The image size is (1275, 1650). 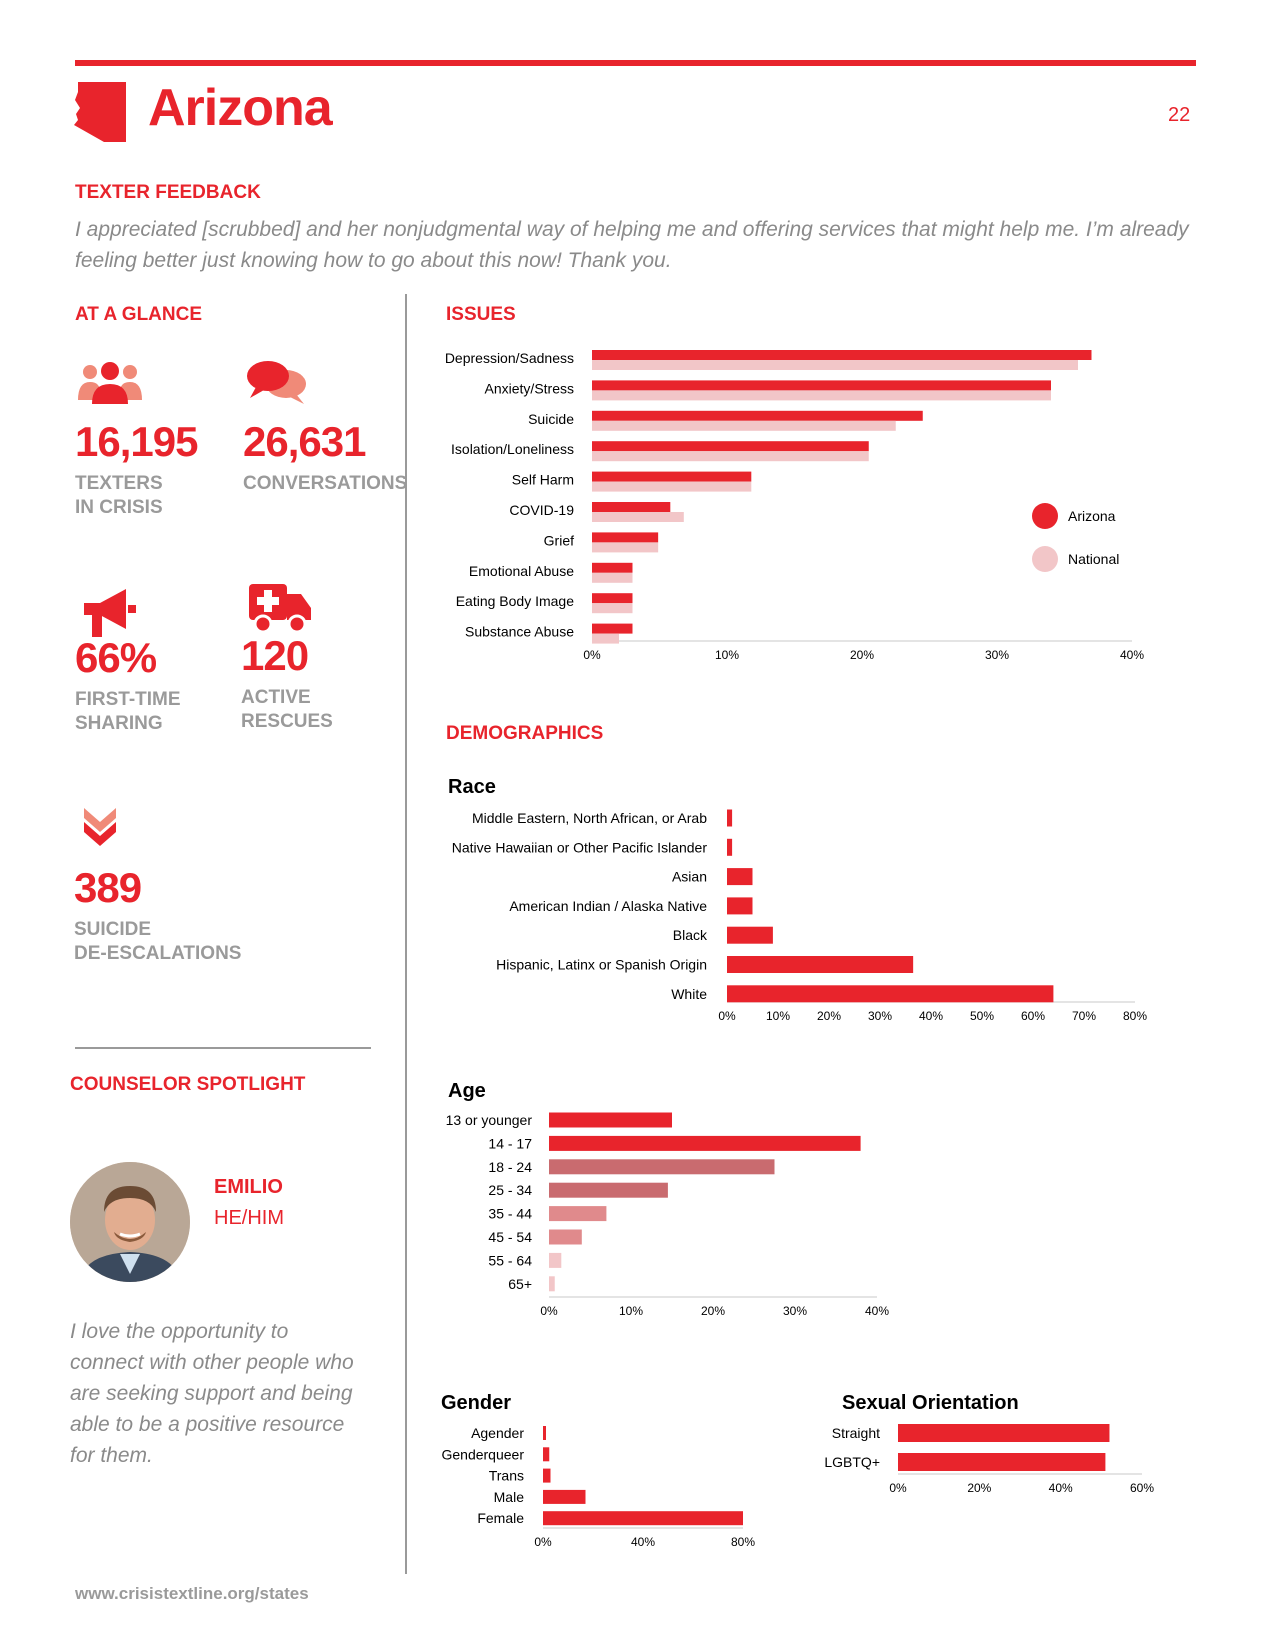 I want to click on category-label: 45 - 54, so click(x=510, y=1237).